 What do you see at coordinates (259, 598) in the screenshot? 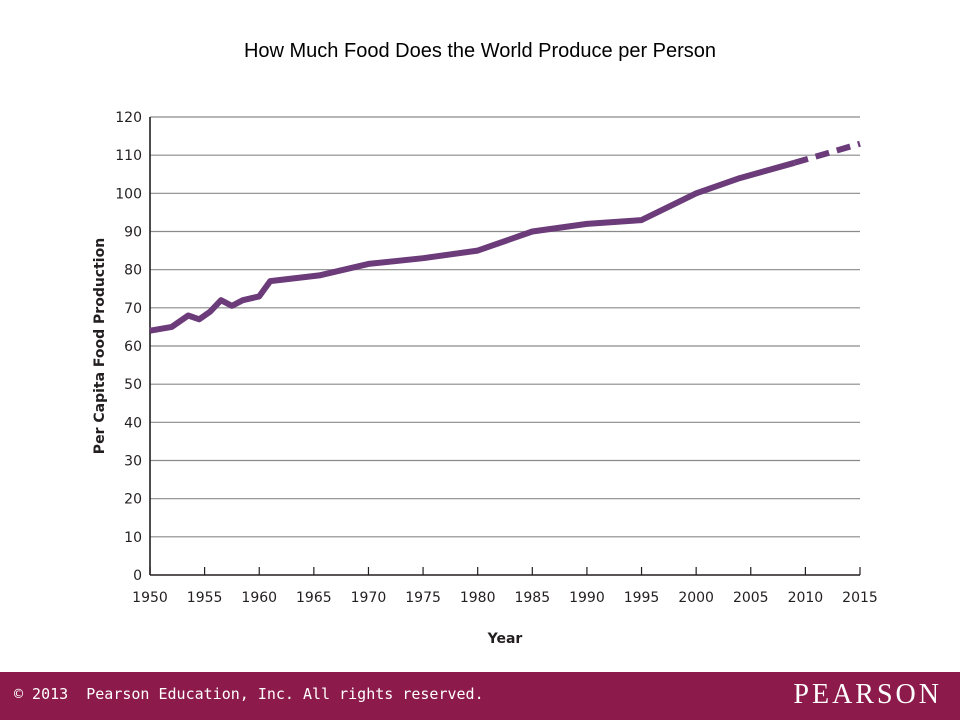
I see `x-tick-label: 1960` at bounding box center [259, 598].